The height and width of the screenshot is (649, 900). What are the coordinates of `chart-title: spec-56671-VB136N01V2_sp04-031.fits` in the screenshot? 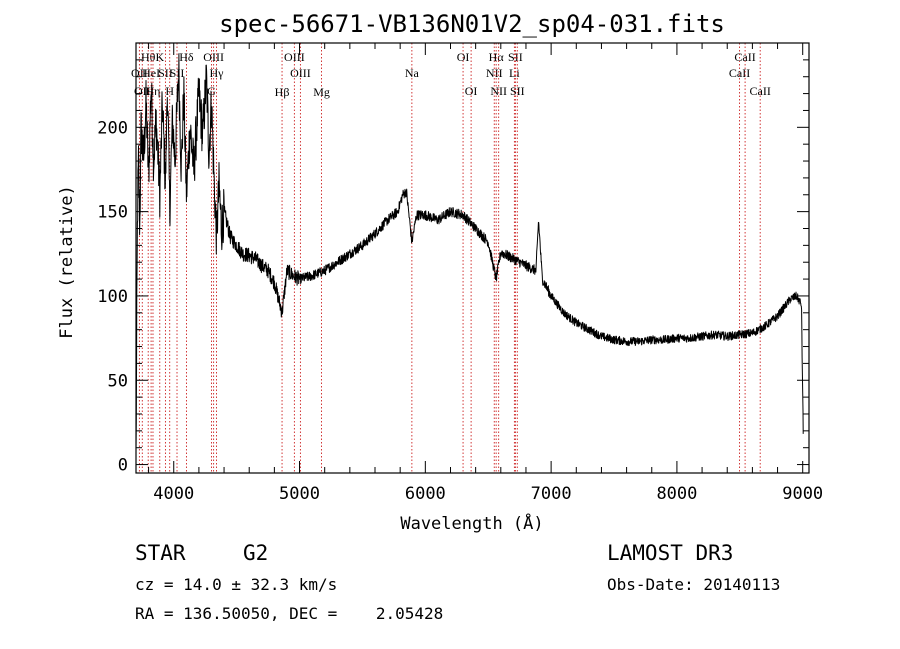 It's located at (472, 24).